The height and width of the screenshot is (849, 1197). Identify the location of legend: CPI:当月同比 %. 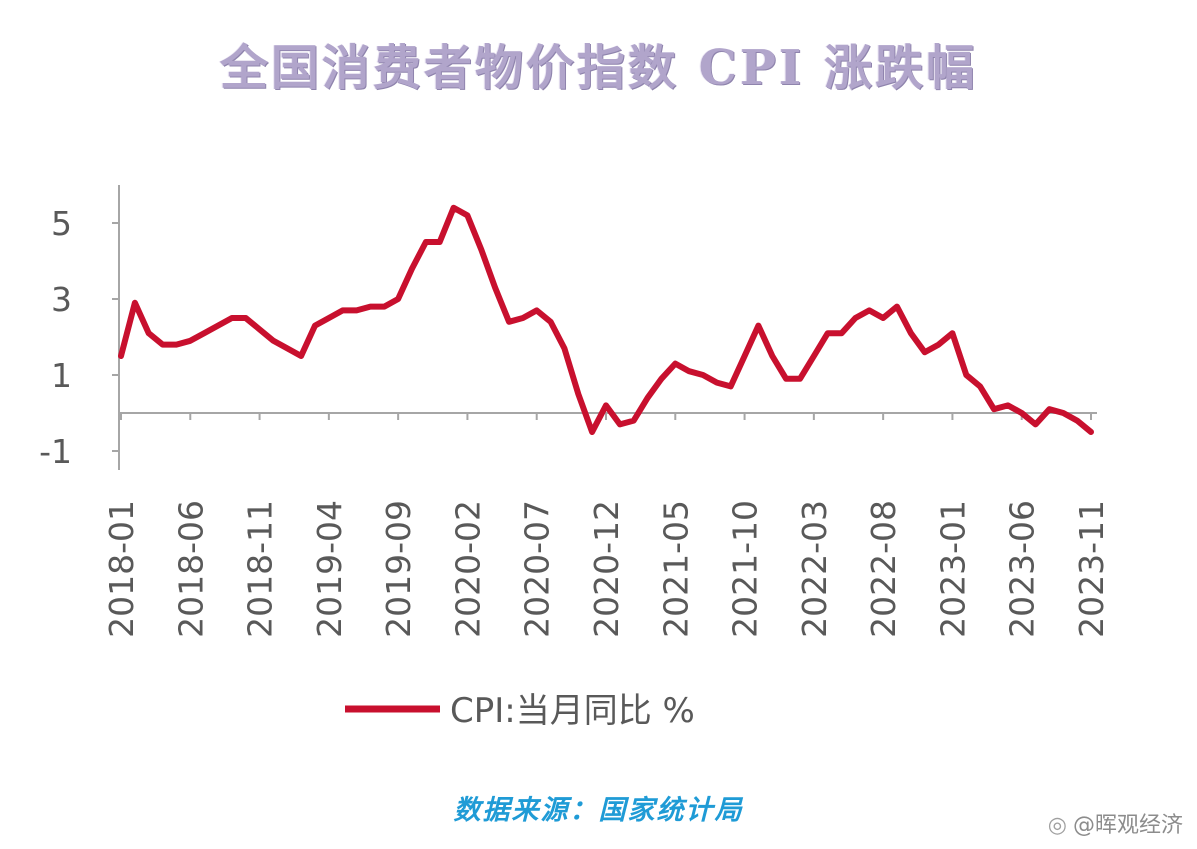
(520, 711).